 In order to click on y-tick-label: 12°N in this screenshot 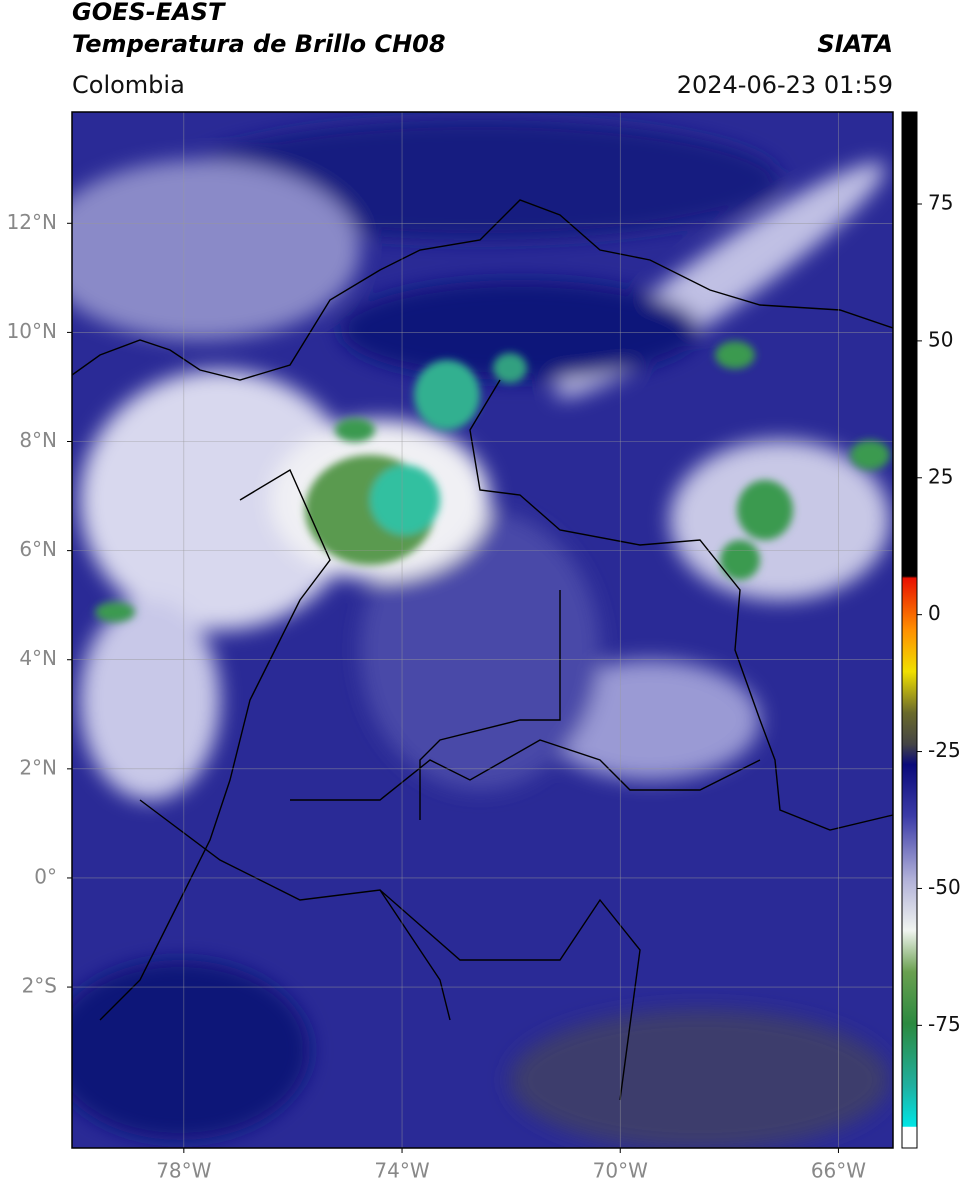, I will do `click(32, 222)`.